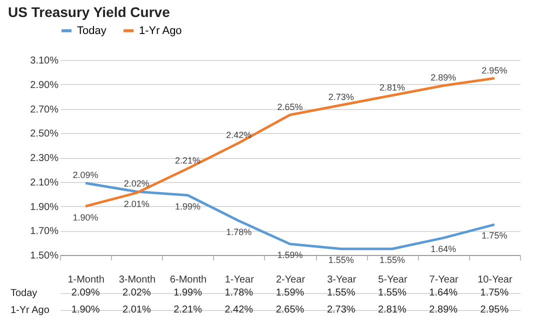 This screenshot has width=550, height=330. What do you see at coordinates (44, 134) in the screenshot?
I see `y-tick-label: 2.50%` at bounding box center [44, 134].